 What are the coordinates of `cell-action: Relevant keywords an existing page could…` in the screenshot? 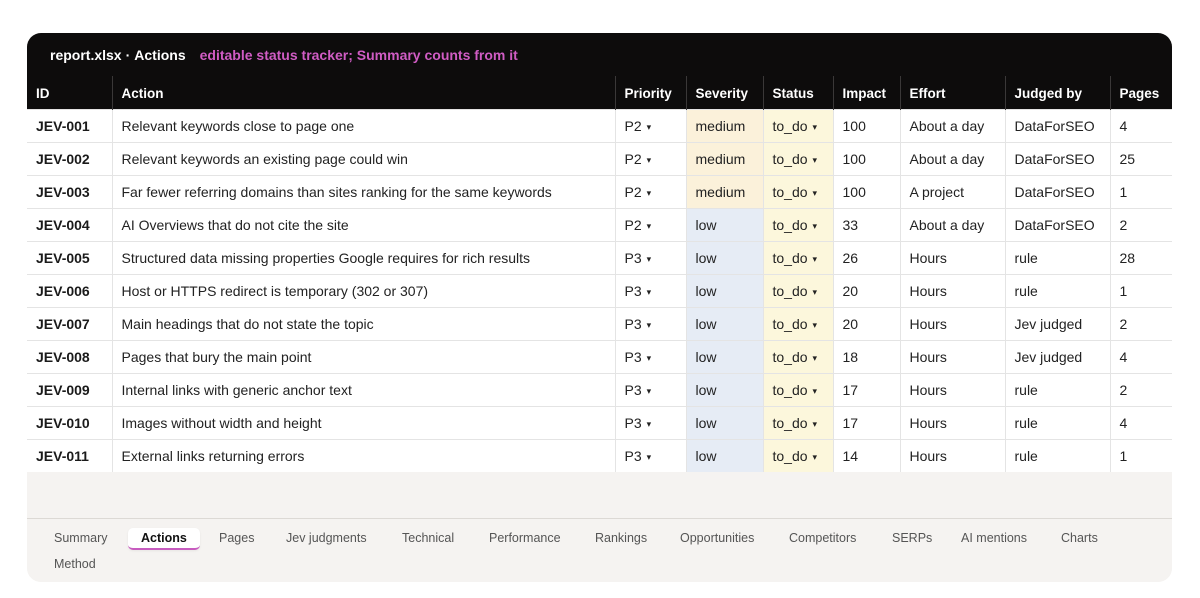 It's located at (363, 158).